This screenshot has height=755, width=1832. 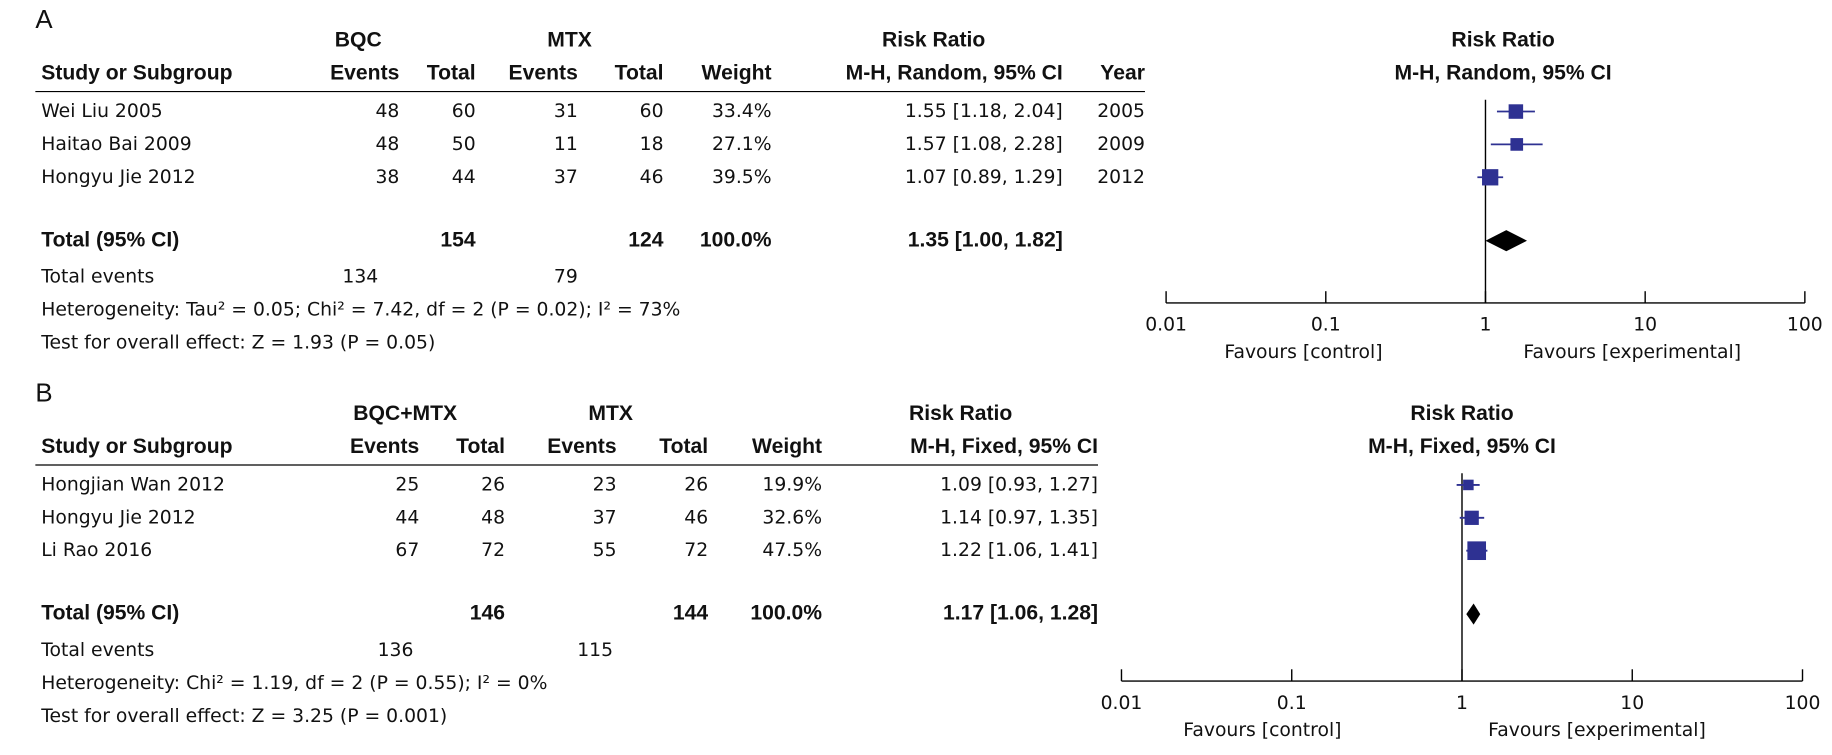 I want to click on cell: 1.57 [1.08, 2.28], so click(x=984, y=144).